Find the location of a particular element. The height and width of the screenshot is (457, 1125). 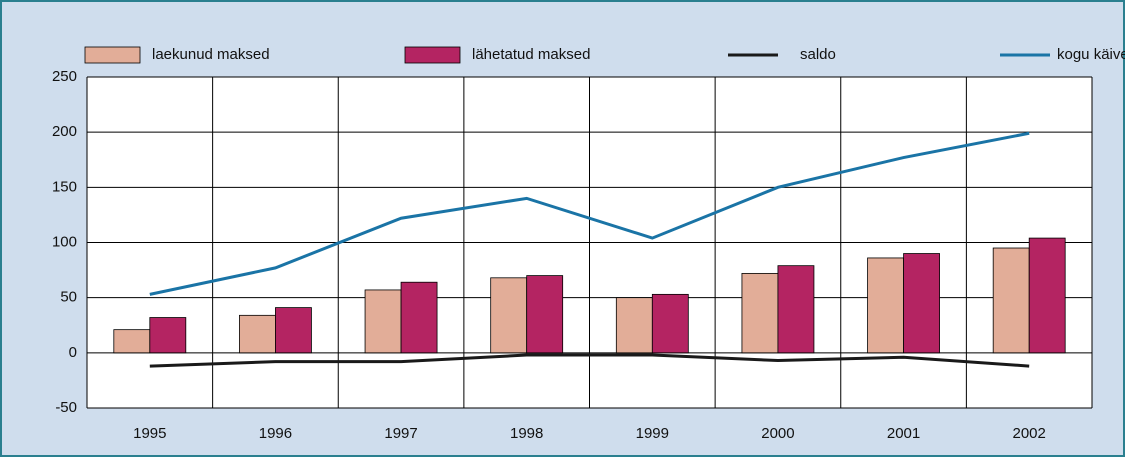

x-tick-label: 1997 is located at coordinates (400, 433).